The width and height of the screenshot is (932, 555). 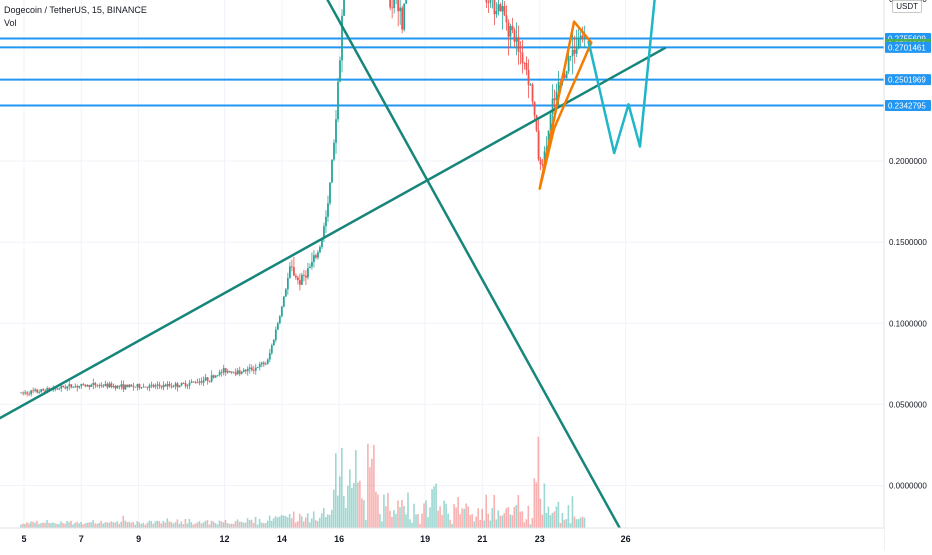 I want to click on time-tick-label: 19, so click(x=425, y=539).